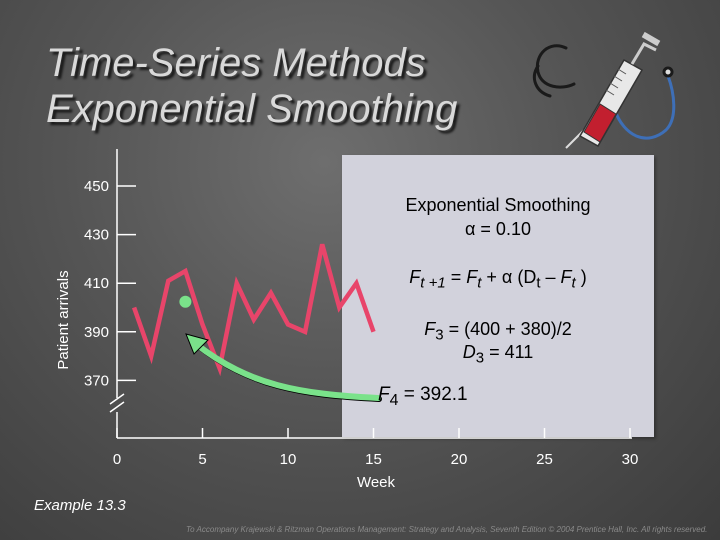 This screenshot has width=720, height=540. I want to click on x-tick-label-10: 10, so click(288, 459).